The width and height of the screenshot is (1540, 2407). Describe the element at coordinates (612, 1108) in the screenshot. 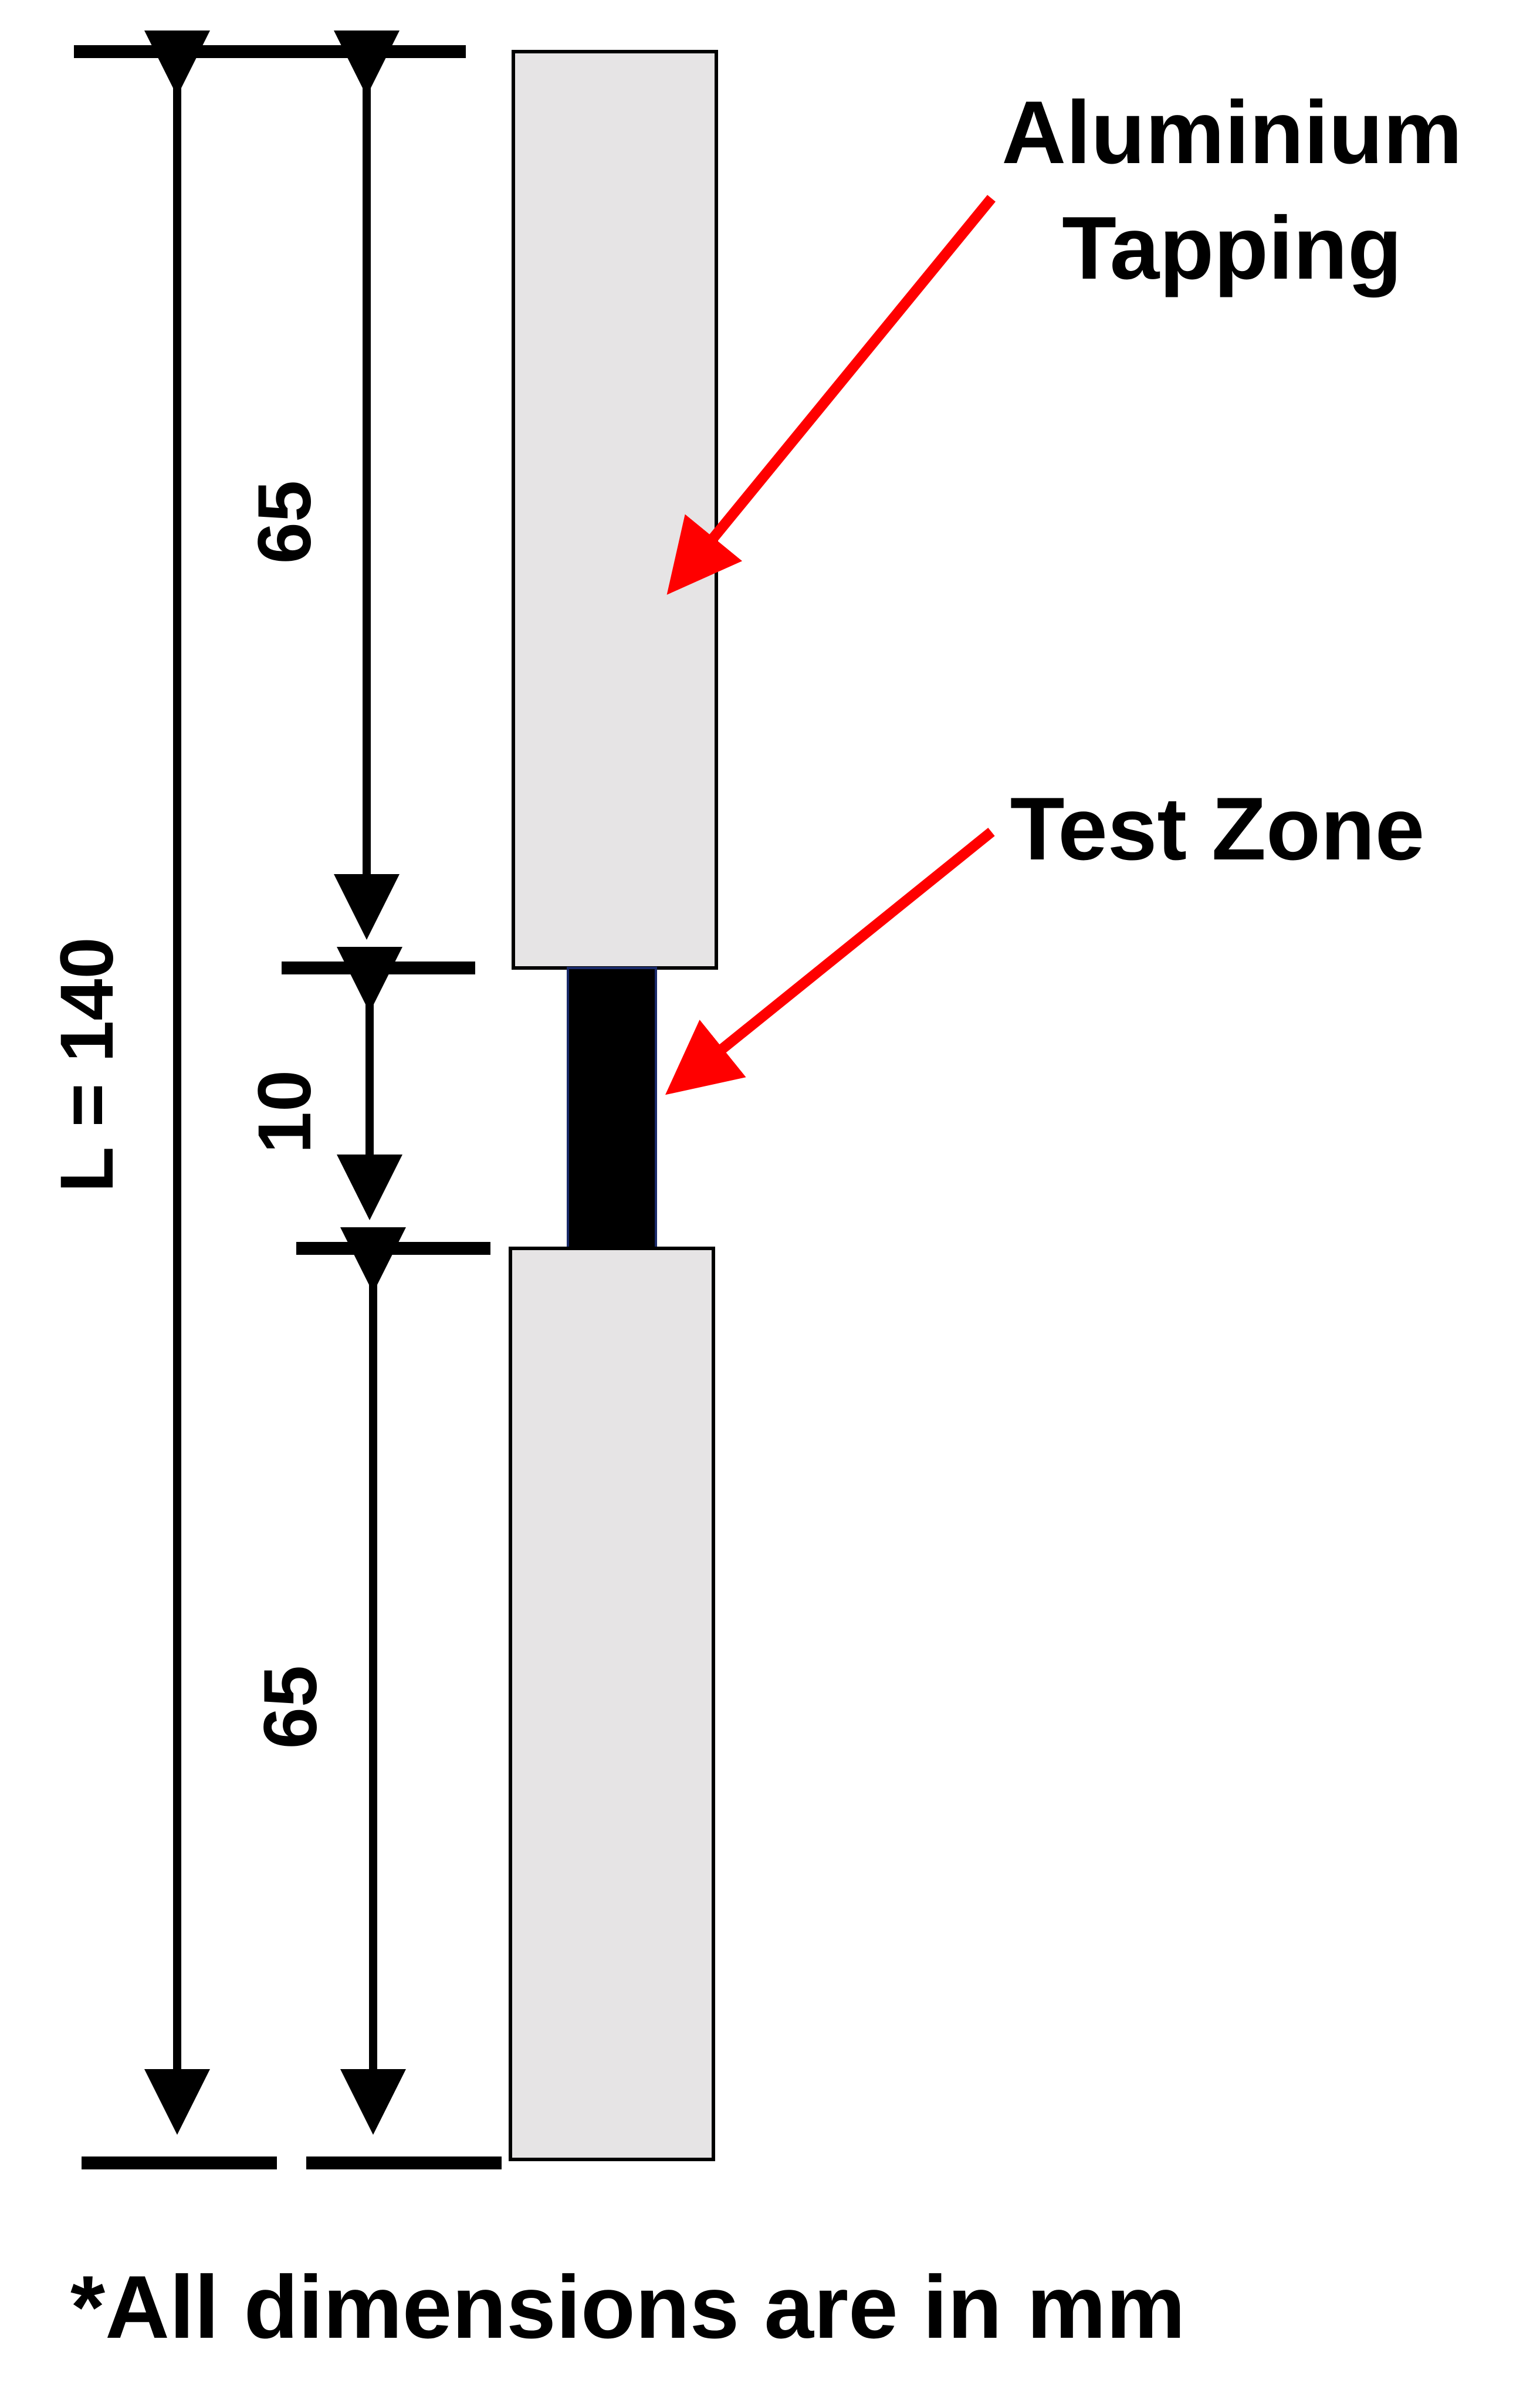

I see `test-zone` at that location.